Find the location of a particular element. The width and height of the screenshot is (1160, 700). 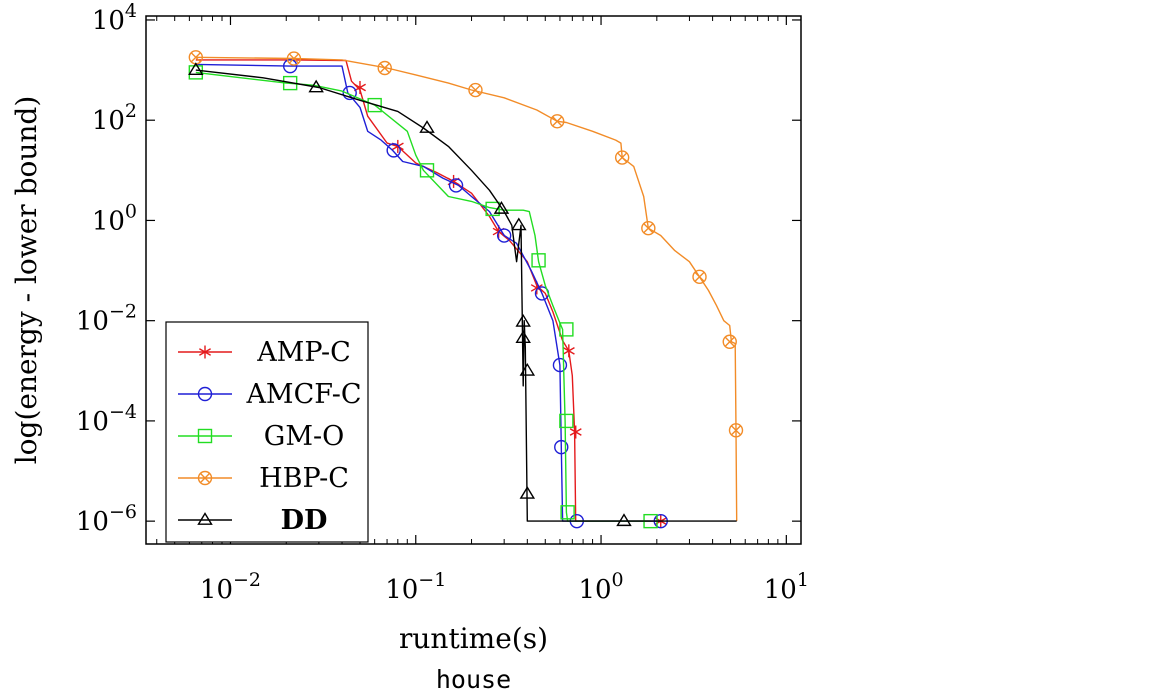

legend-item-amcf-c: AMCF-C is located at coordinates (270, 394).